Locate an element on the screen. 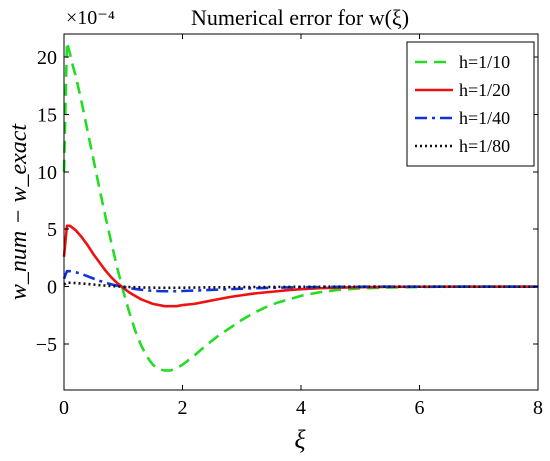 The width and height of the screenshot is (550, 461). legend-label-2: h=1/20 is located at coordinates (484, 90).